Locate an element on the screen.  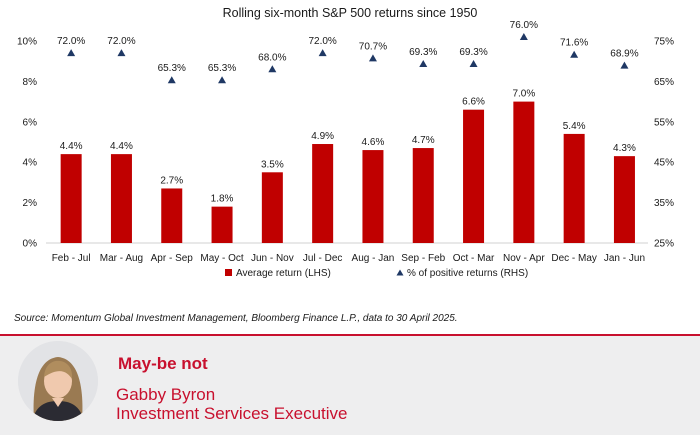
x-tick-label: Apr - Sep is located at coordinates (172, 258).